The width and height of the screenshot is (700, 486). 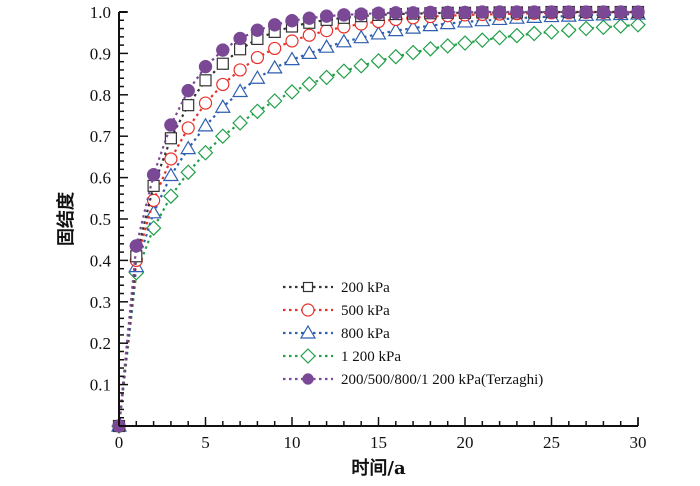 I want to click on y-tick-label: 0.8, so click(x=100, y=95).